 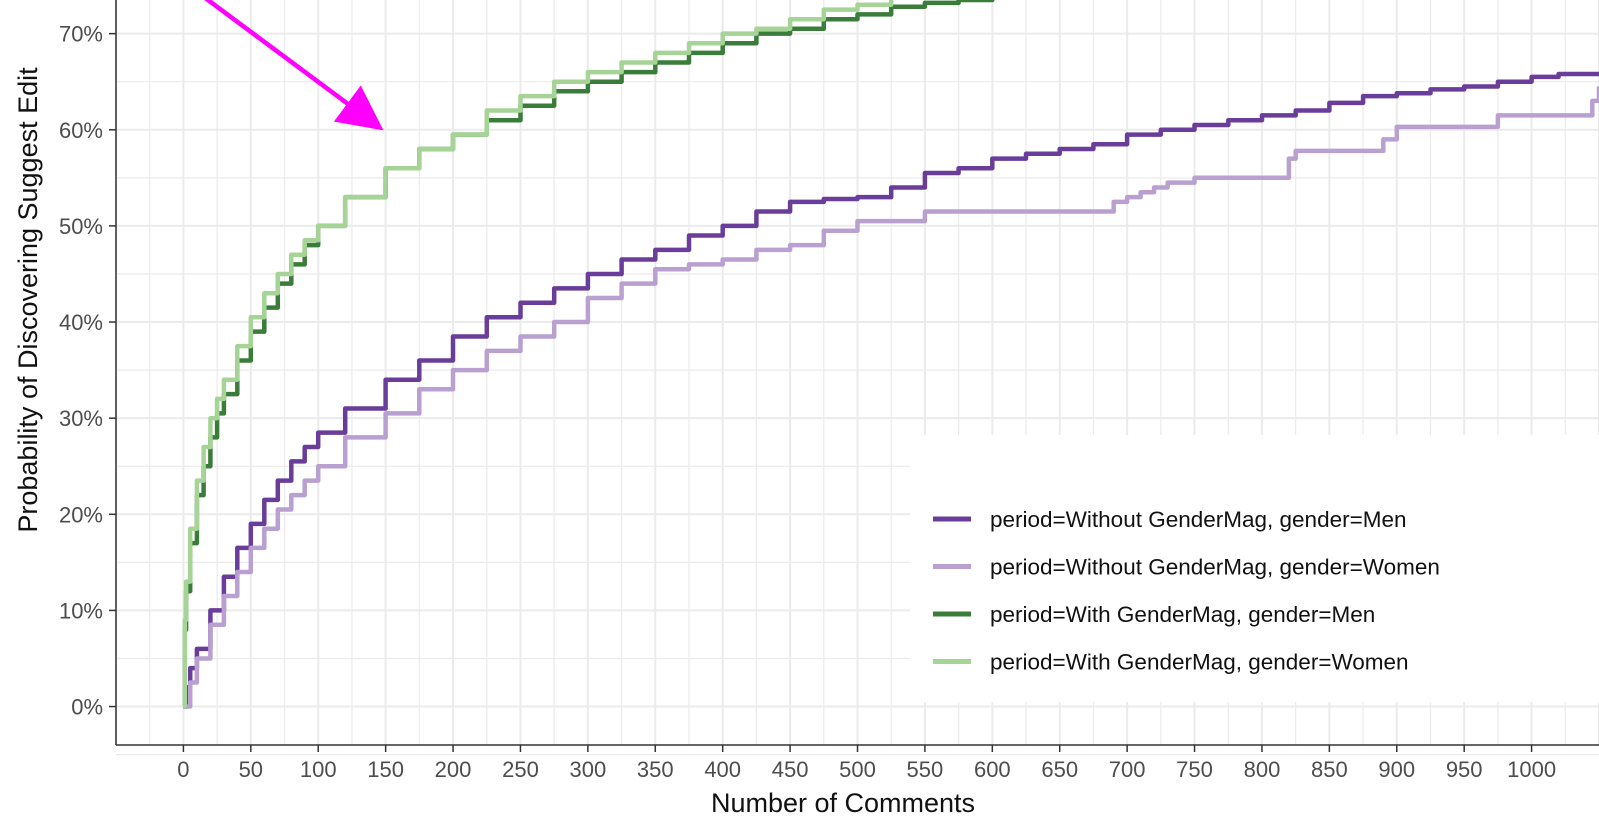 What do you see at coordinates (1262, 769) in the screenshot?
I see `x-tick-label: 800` at bounding box center [1262, 769].